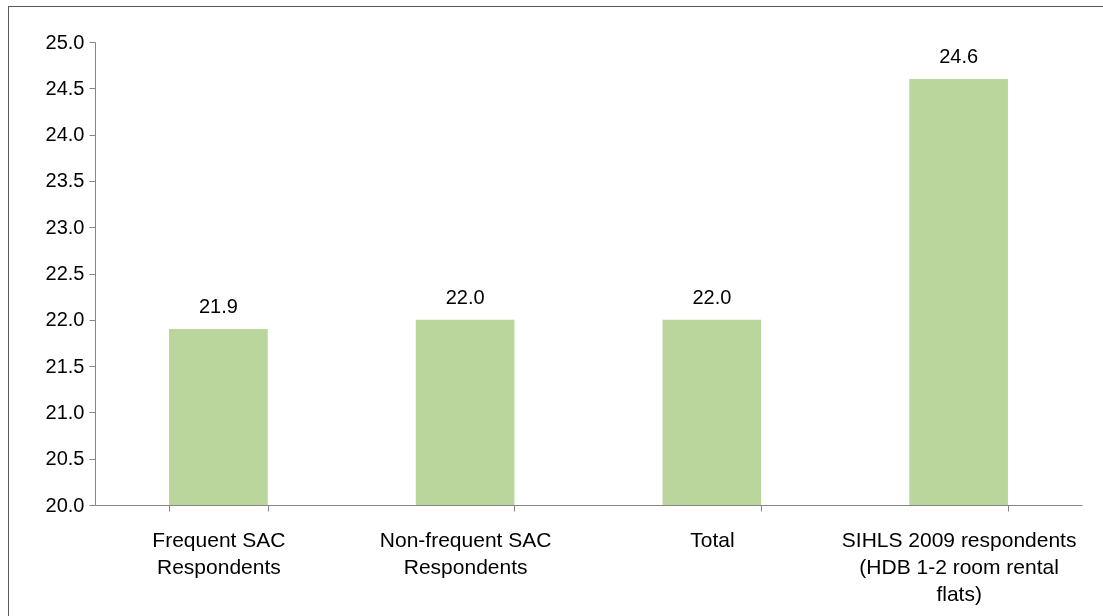 Image resolution: width=1103 pixels, height=616 pixels. I want to click on y-tick-label: 24.5, so click(65, 87).